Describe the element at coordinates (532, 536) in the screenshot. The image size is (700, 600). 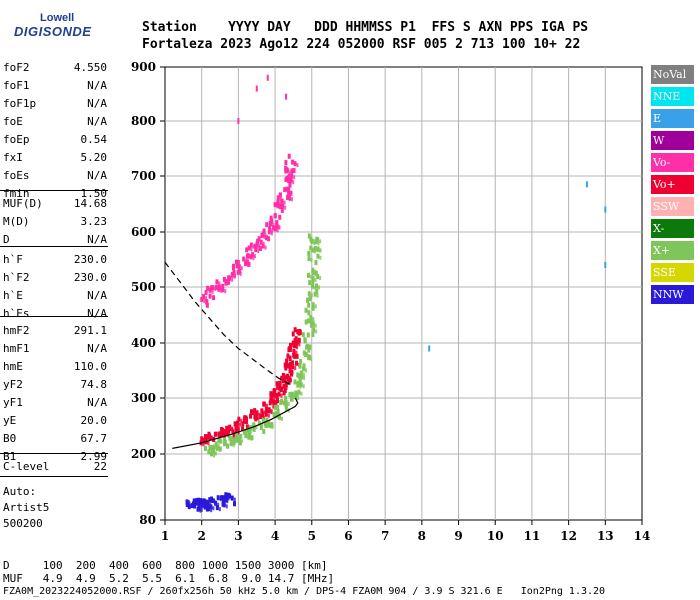
I see `x-tick-label: 11` at that location.